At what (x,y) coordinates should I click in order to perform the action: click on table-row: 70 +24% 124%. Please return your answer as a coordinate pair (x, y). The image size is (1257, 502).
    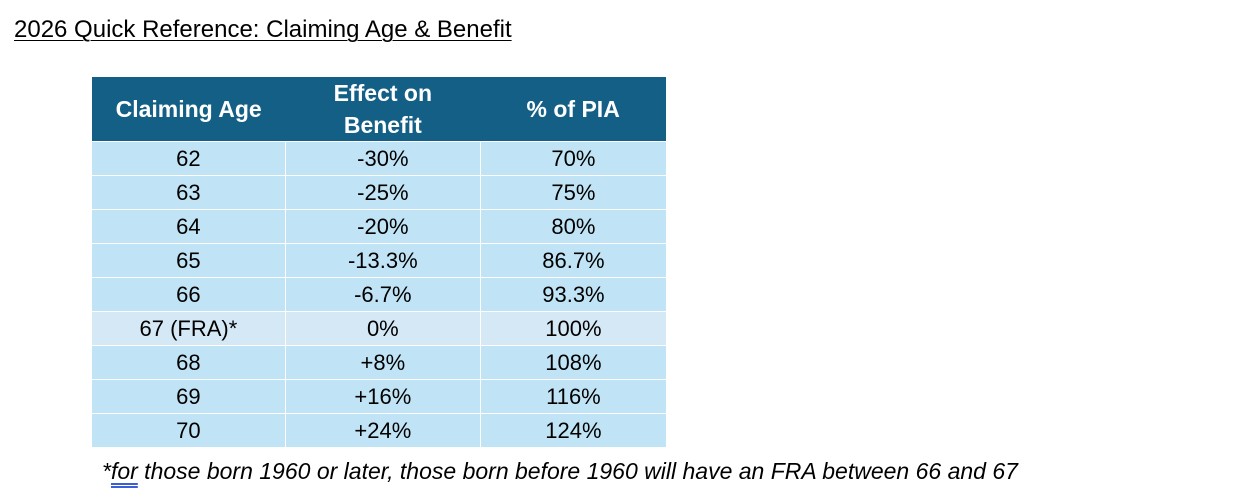
    Looking at the image, I should click on (379, 430).